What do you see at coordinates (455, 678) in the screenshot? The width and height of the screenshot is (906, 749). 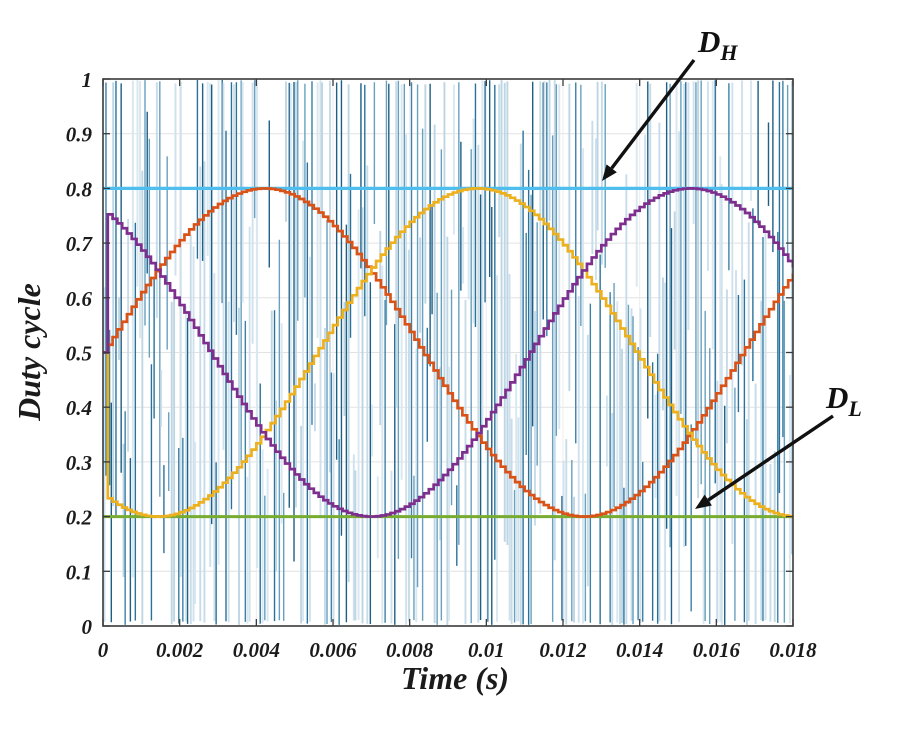 I see `x-axis-label: Time (s)` at bounding box center [455, 678].